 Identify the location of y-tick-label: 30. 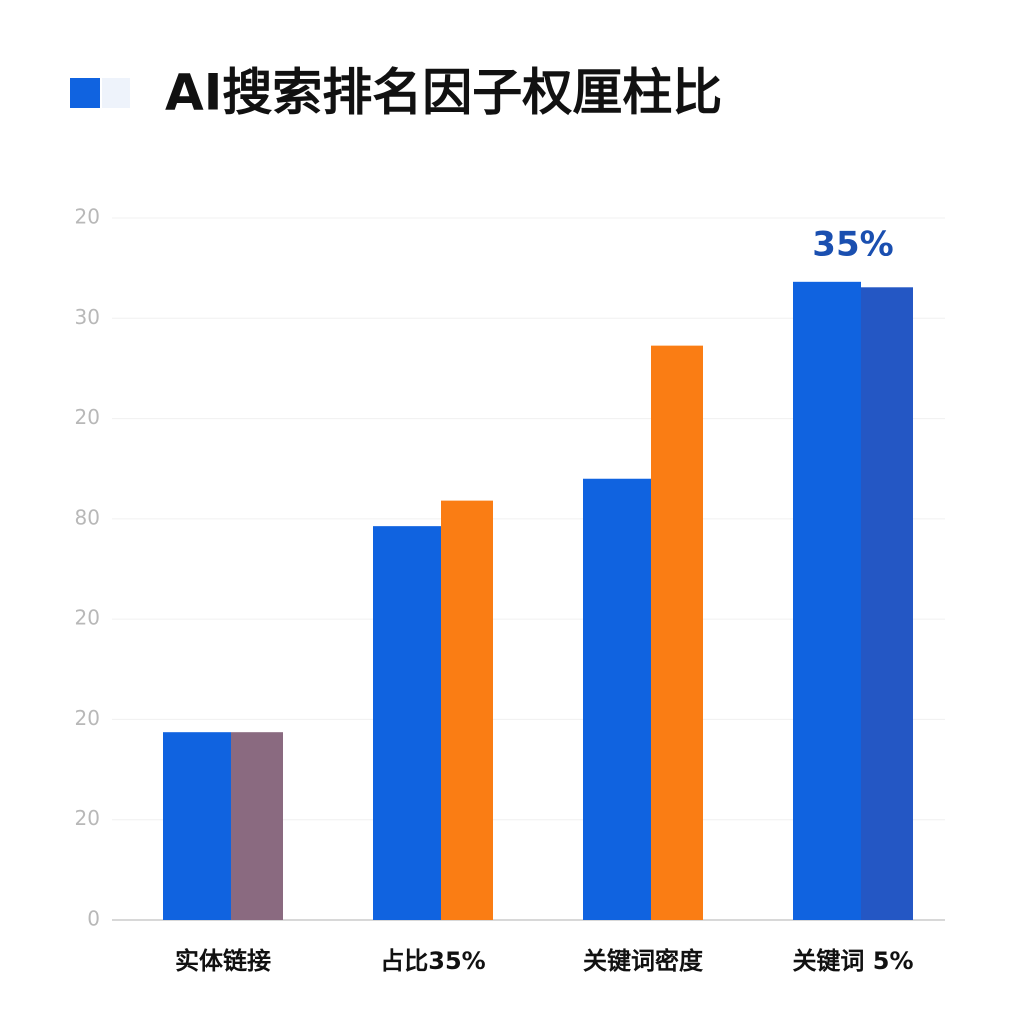
(87, 317).